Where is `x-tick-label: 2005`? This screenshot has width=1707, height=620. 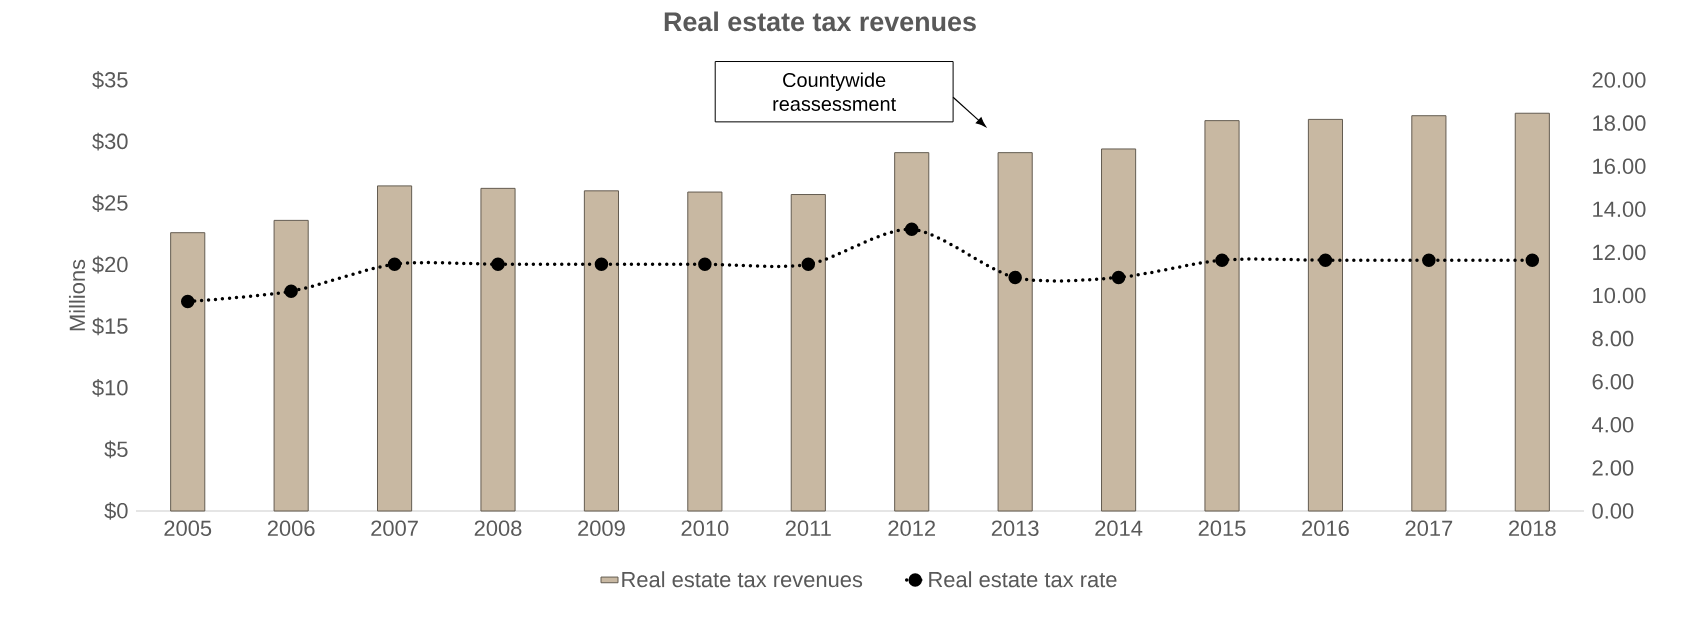 x-tick-label: 2005 is located at coordinates (188, 528).